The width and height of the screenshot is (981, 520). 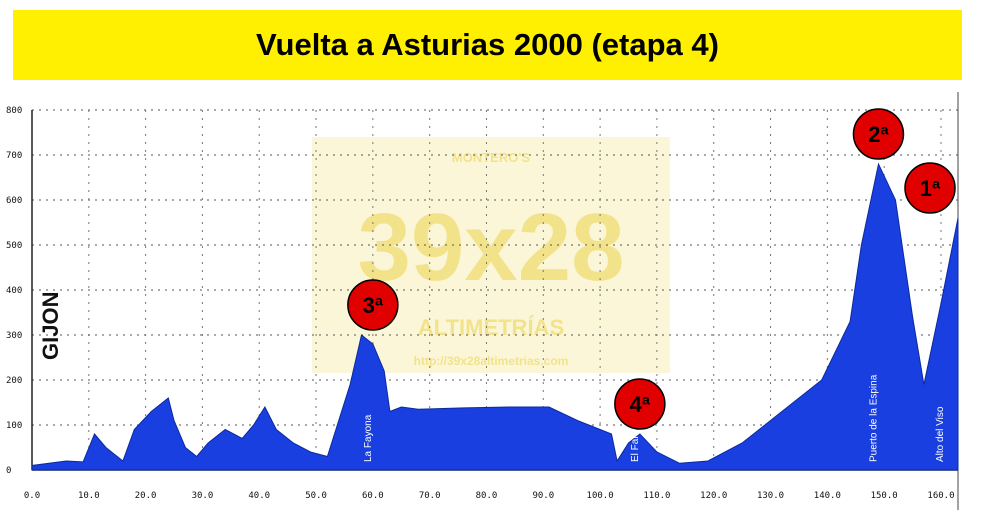 I want to click on x-tick-label: 50.0, so click(x=316, y=496).